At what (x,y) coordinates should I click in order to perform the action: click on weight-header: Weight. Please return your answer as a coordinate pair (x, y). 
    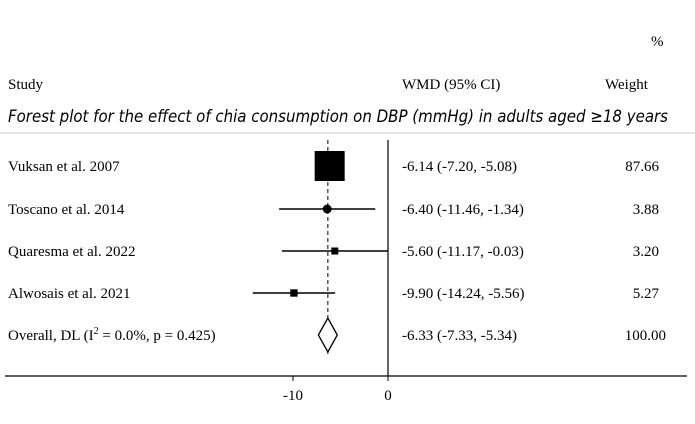
    Looking at the image, I should click on (627, 85).